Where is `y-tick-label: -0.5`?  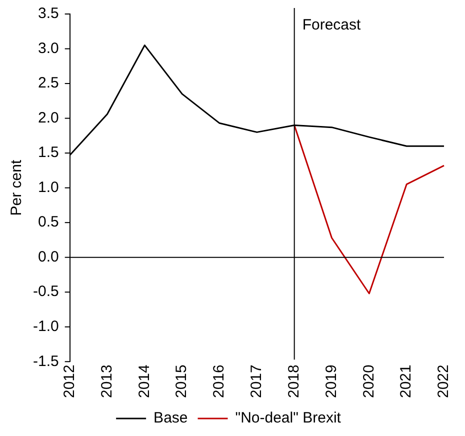
y-tick-label: -0.5 is located at coordinates (45, 291).